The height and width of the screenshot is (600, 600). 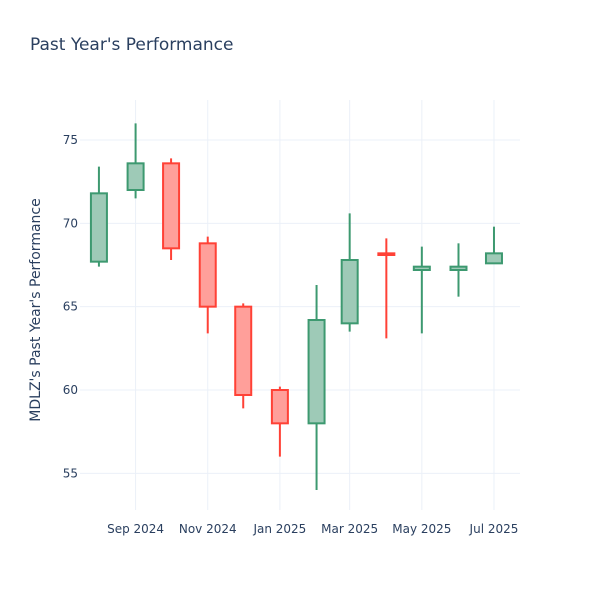 I want to click on y-axis-label: MDLZ's Past Year's Performance, so click(x=36, y=309).